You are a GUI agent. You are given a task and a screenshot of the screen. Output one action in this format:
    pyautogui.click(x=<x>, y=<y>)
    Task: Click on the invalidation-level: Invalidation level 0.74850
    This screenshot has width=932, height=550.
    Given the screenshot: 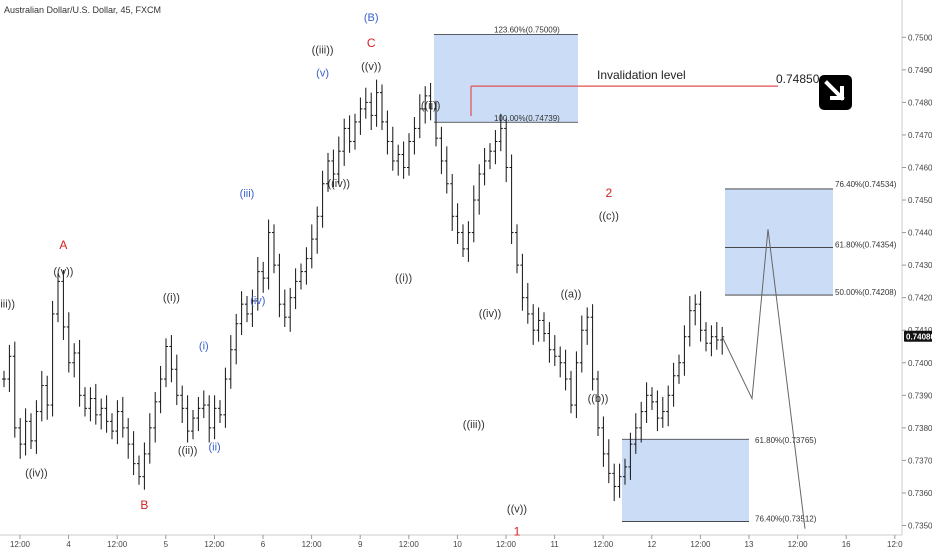 What is the action you would take?
    pyautogui.click(x=645, y=92)
    